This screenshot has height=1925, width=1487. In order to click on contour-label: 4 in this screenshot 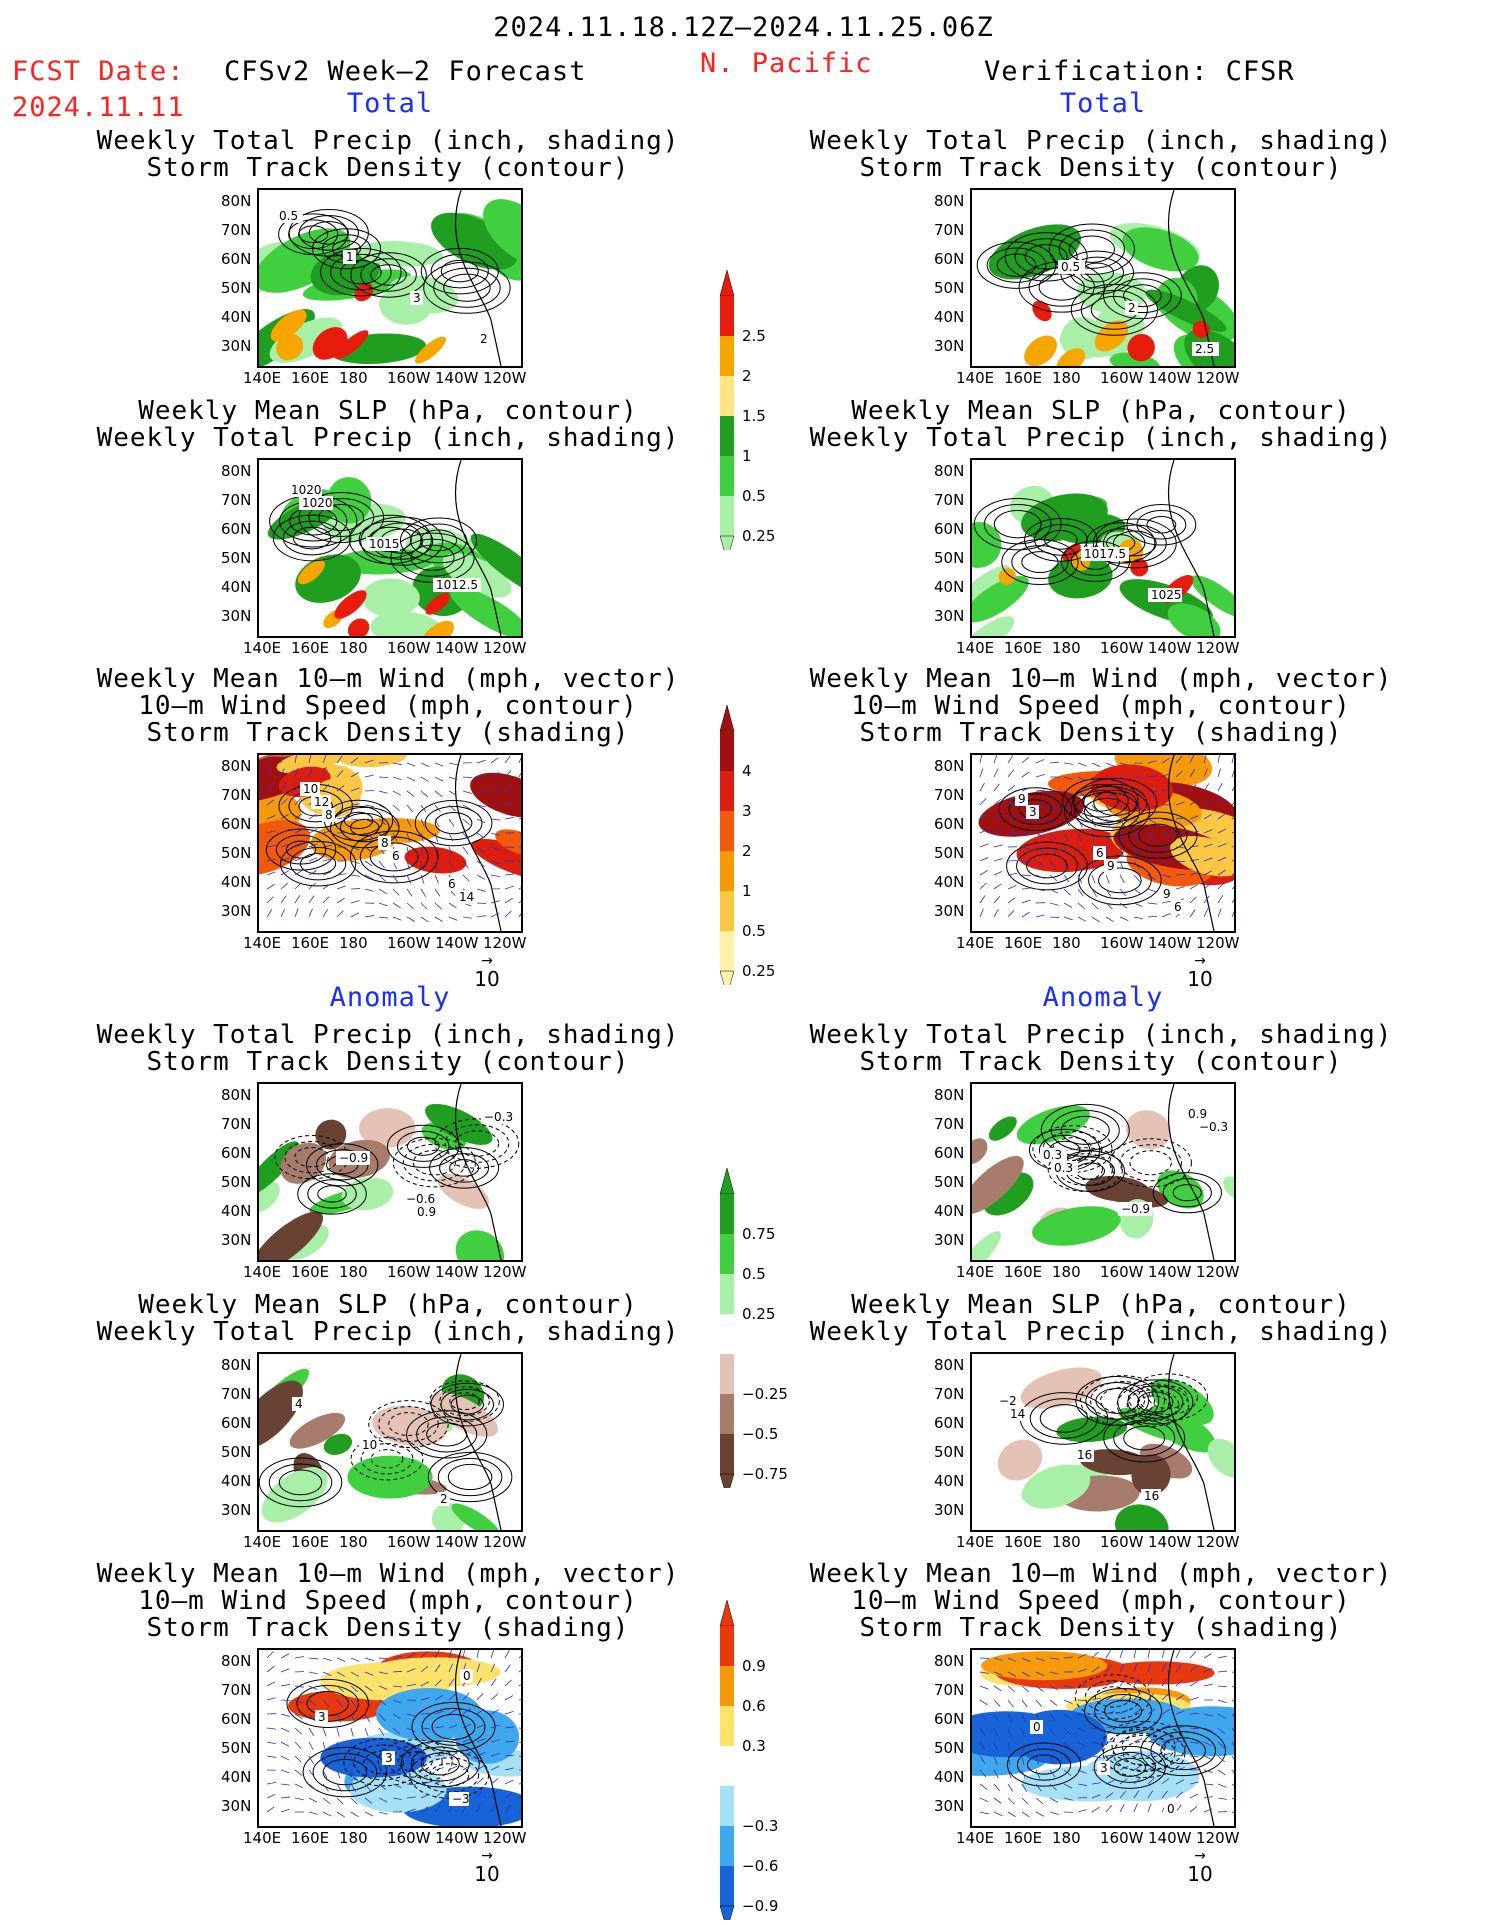, I will do `click(299, 1404)`.